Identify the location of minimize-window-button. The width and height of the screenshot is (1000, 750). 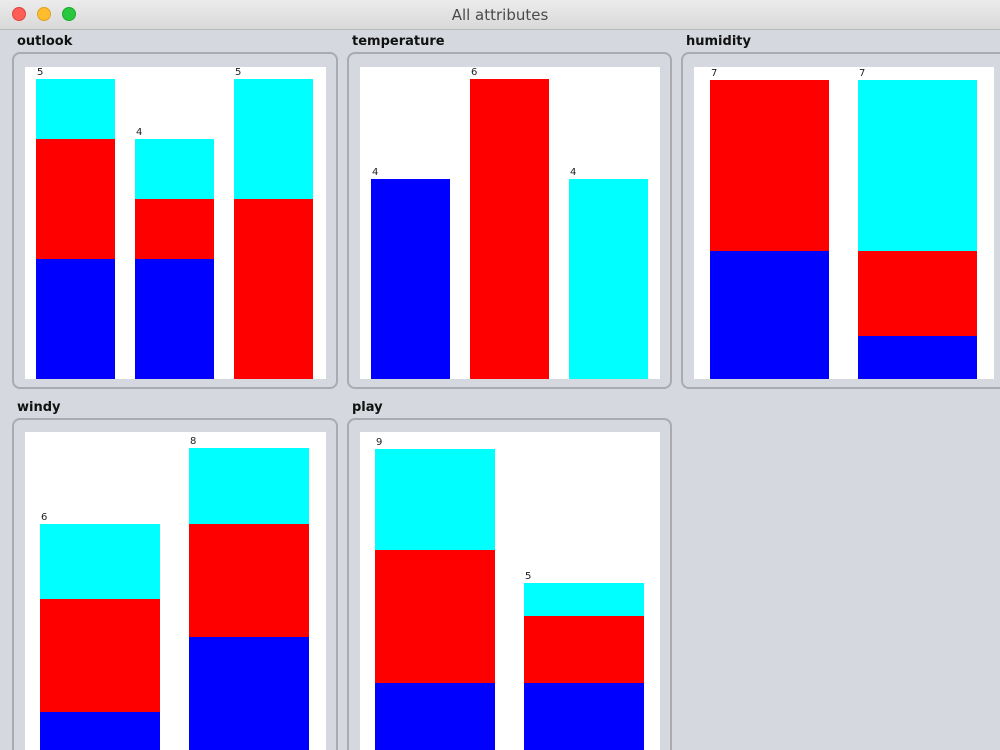
(44, 14).